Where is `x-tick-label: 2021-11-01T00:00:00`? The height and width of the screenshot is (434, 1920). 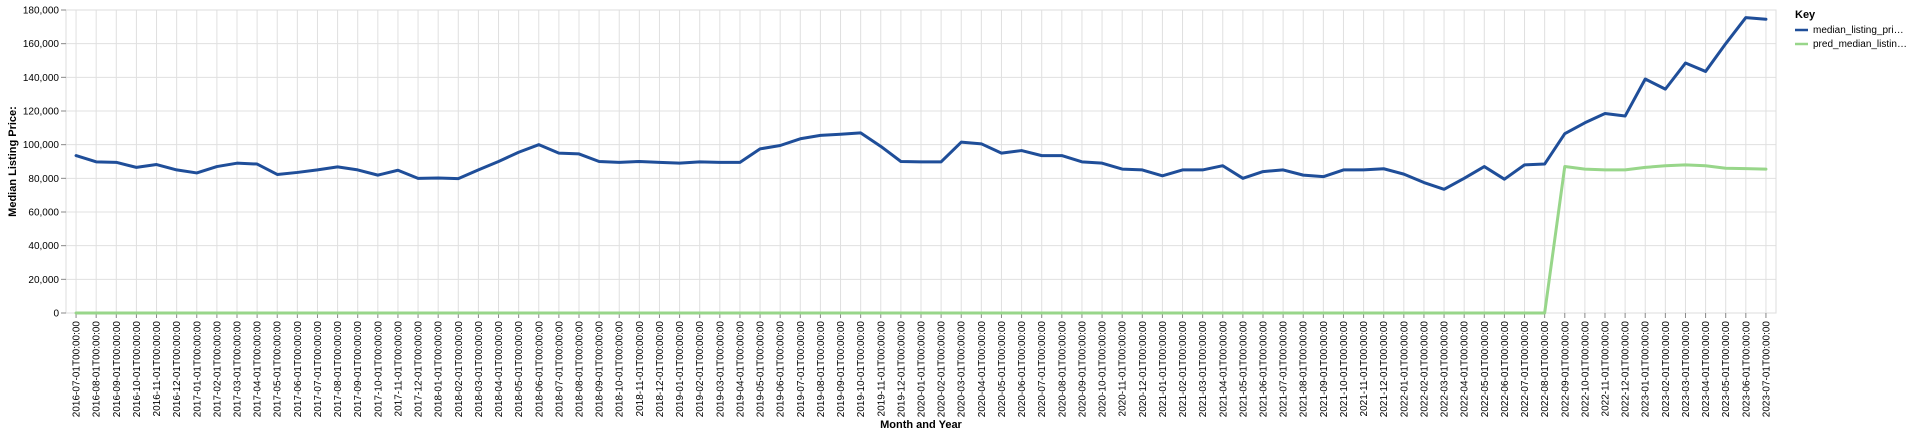
x-tick-label: 2021-11-01T00:00:00 is located at coordinates (1364, 369).